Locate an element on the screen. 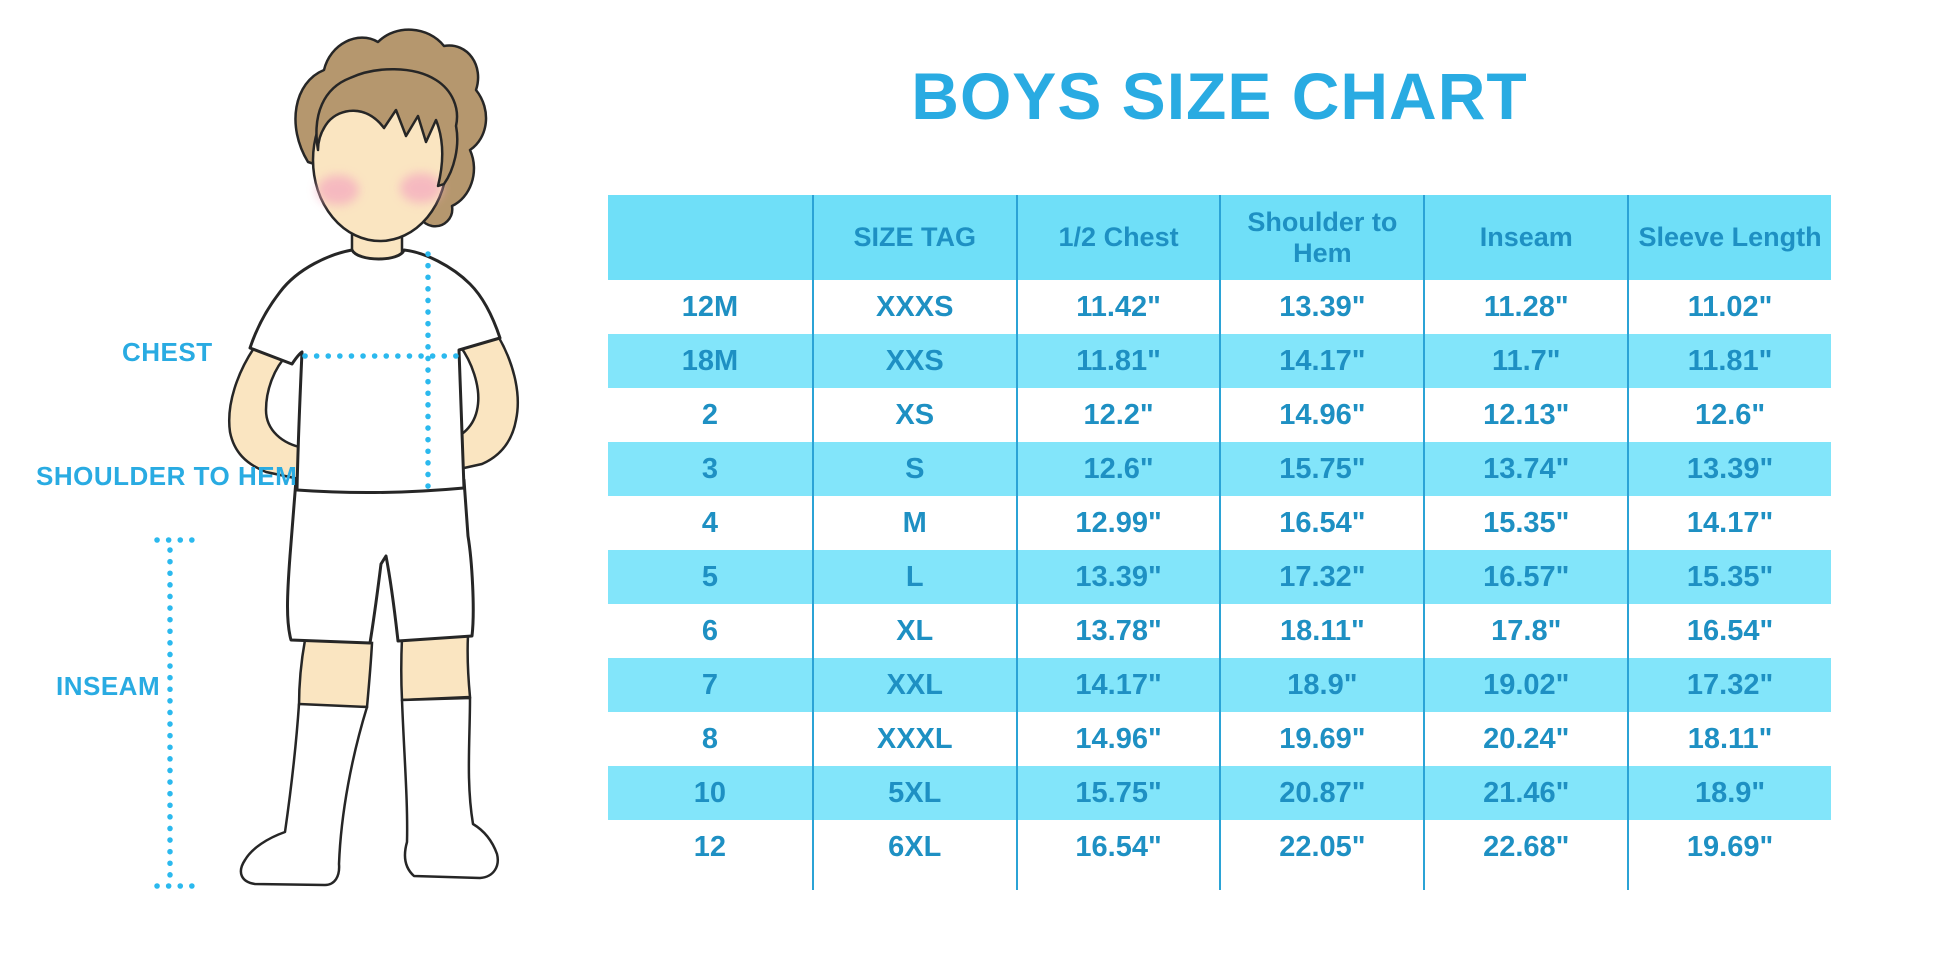 The height and width of the screenshot is (973, 1946). table-cell: 10 is located at coordinates (710, 793).